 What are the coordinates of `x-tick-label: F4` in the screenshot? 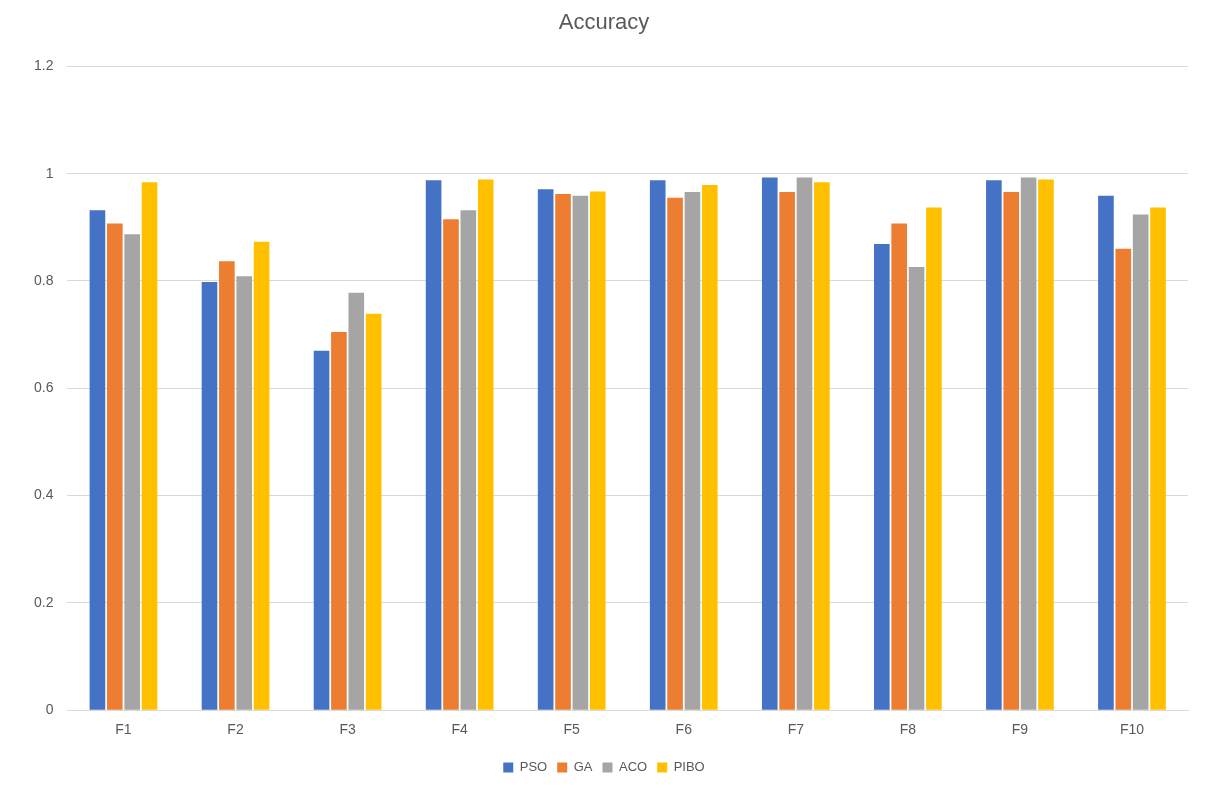 It's located at (460, 729).